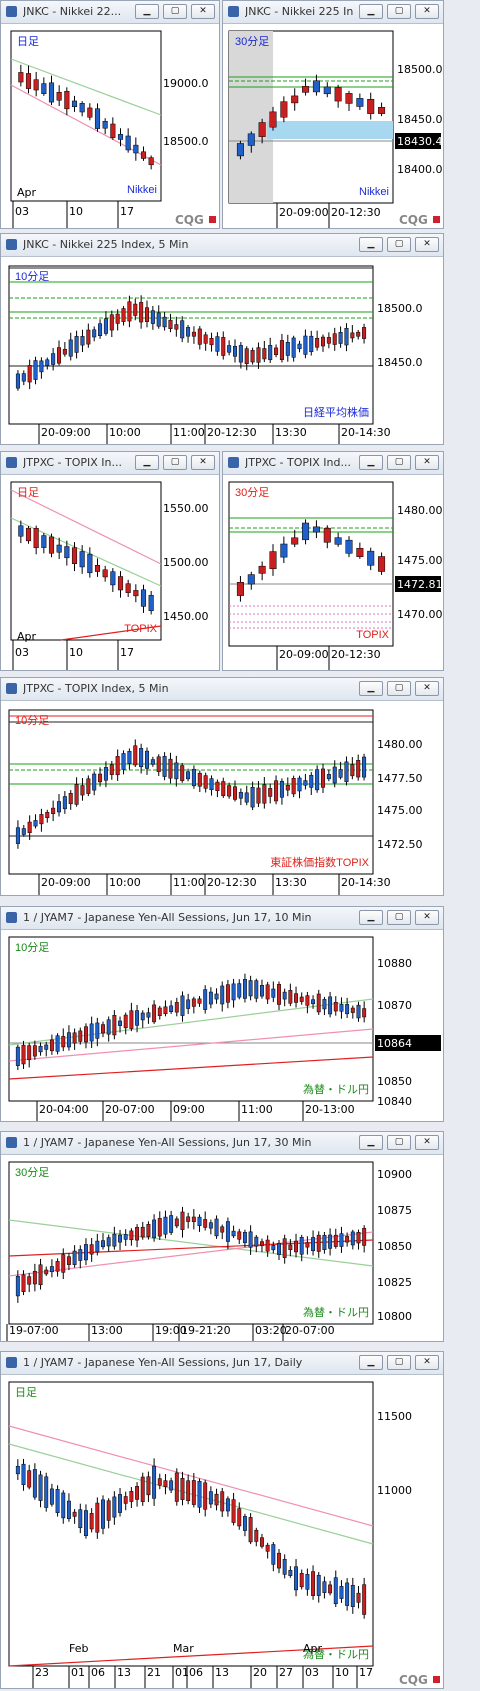 This screenshot has width=480, height=1691. What do you see at coordinates (286, 1672) in the screenshot?
I see `time-axis-label: 27` at bounding box center [286, 1672].